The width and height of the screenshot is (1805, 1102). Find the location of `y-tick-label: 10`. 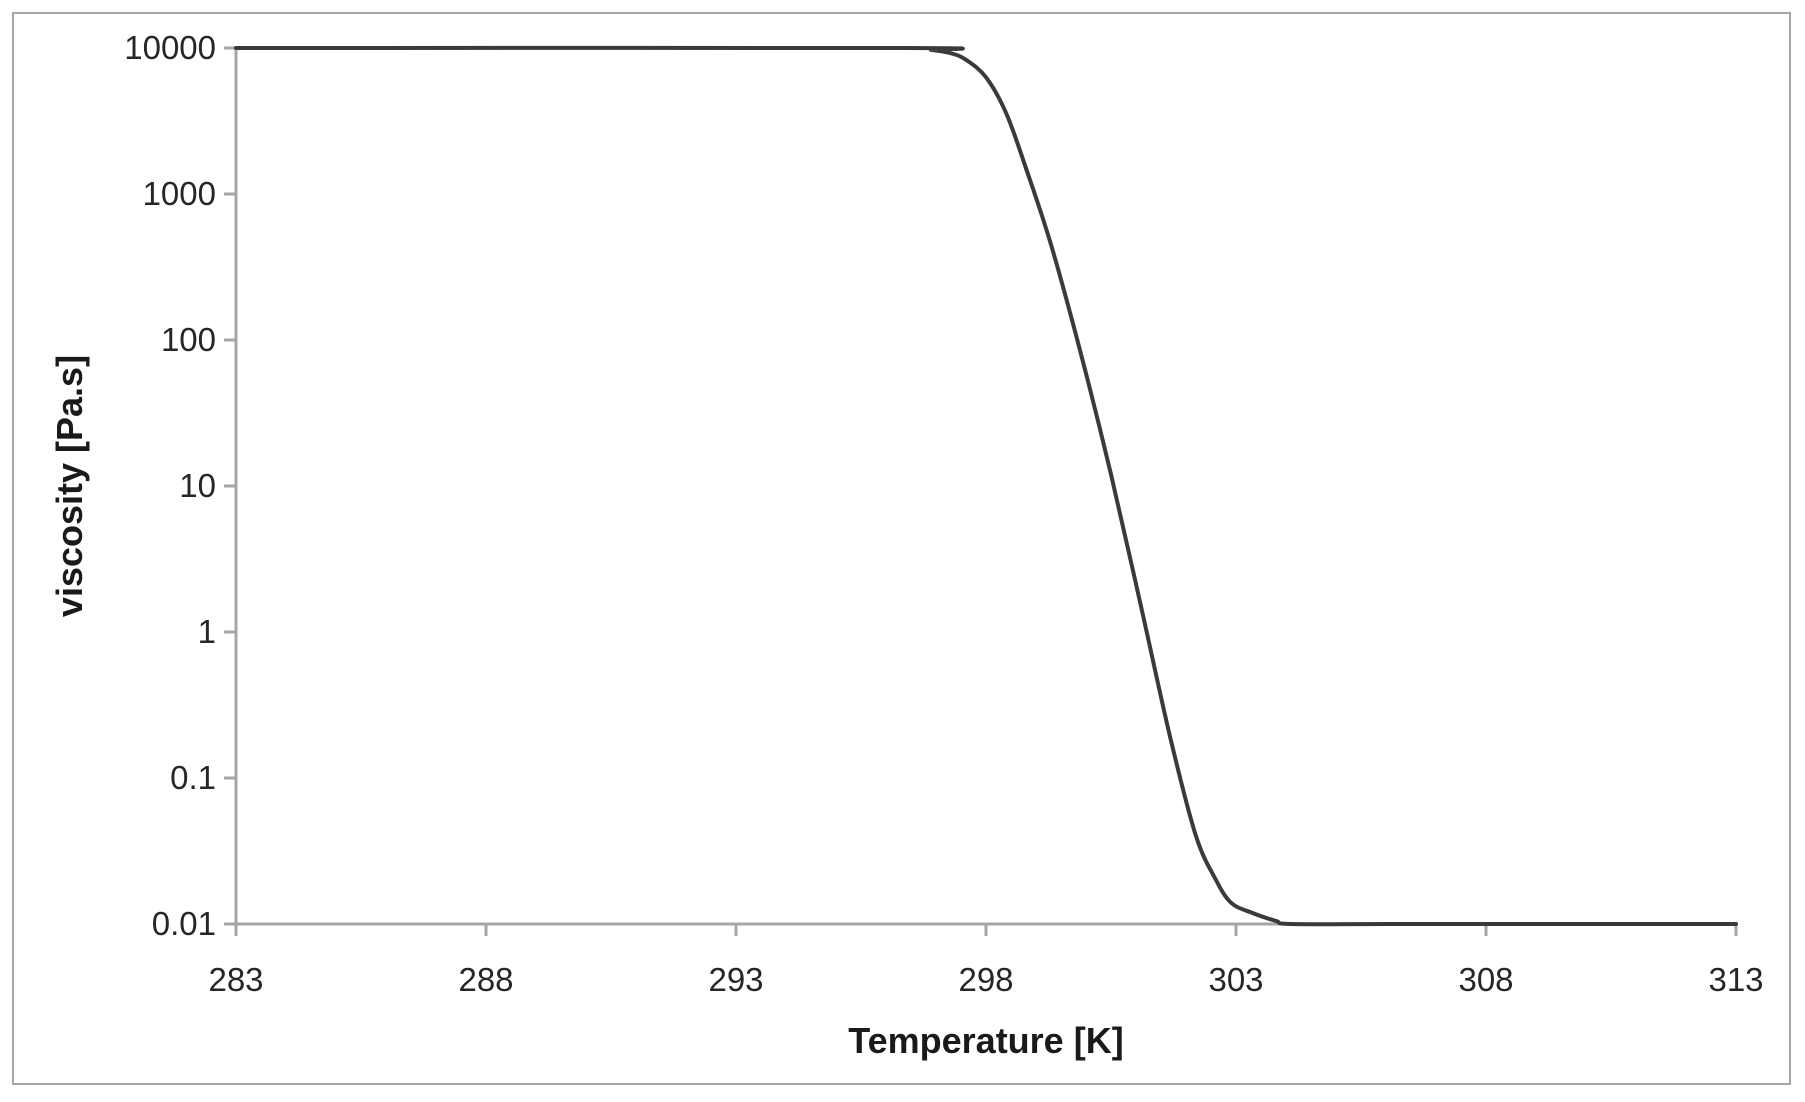

y-tick-label: 10 is located at coordinates (197, 485).